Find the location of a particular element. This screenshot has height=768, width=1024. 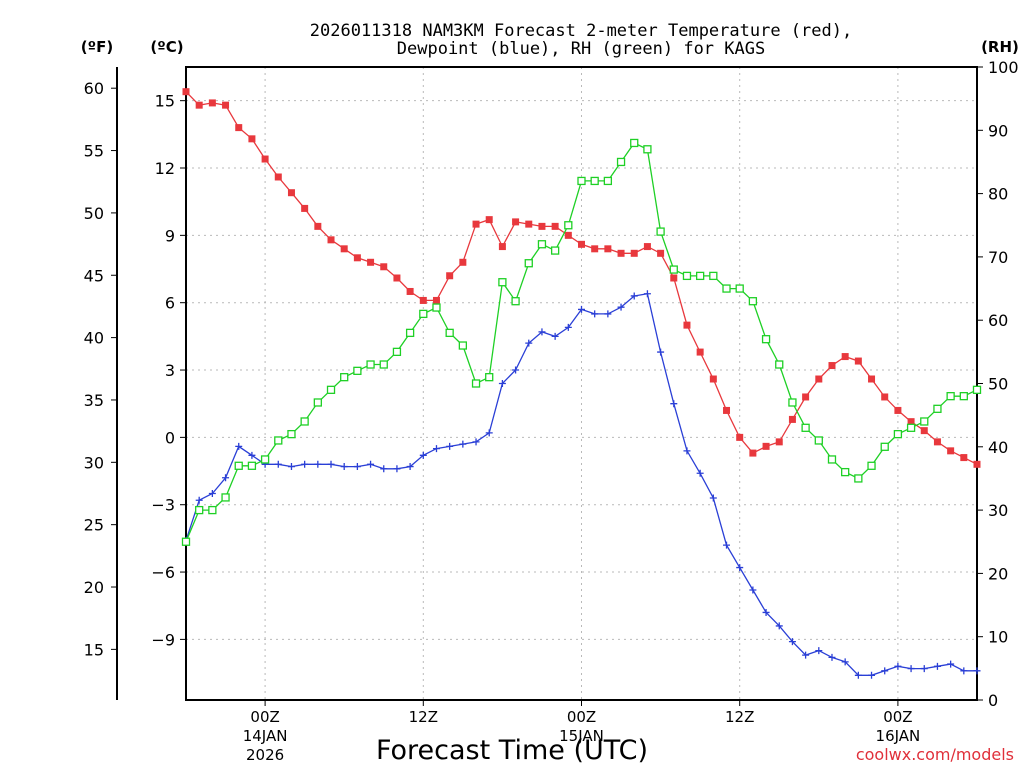

fahrenheit-unit-label: (ºF) is located at coordinates (97, 47).